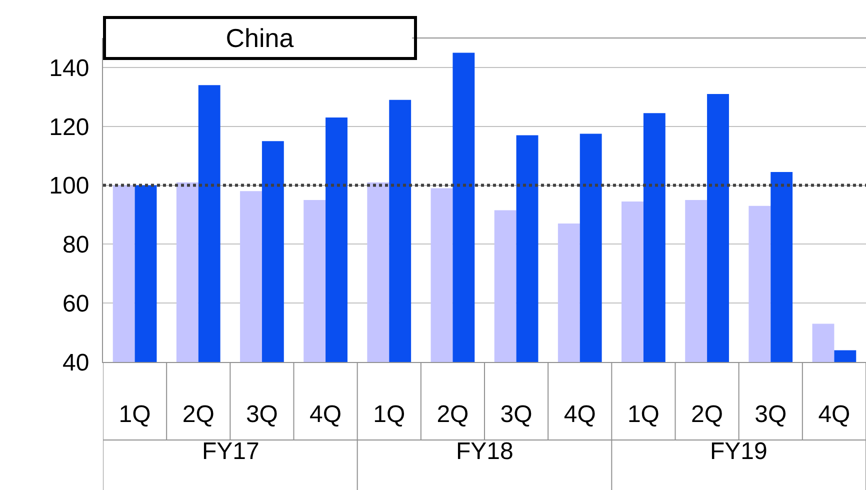 The width and height of the screenshot is (866, 490). What do you see at coordinates (260, 38) in the screenshot?
I see `chart-title: China` at bounding box center [260, 38].